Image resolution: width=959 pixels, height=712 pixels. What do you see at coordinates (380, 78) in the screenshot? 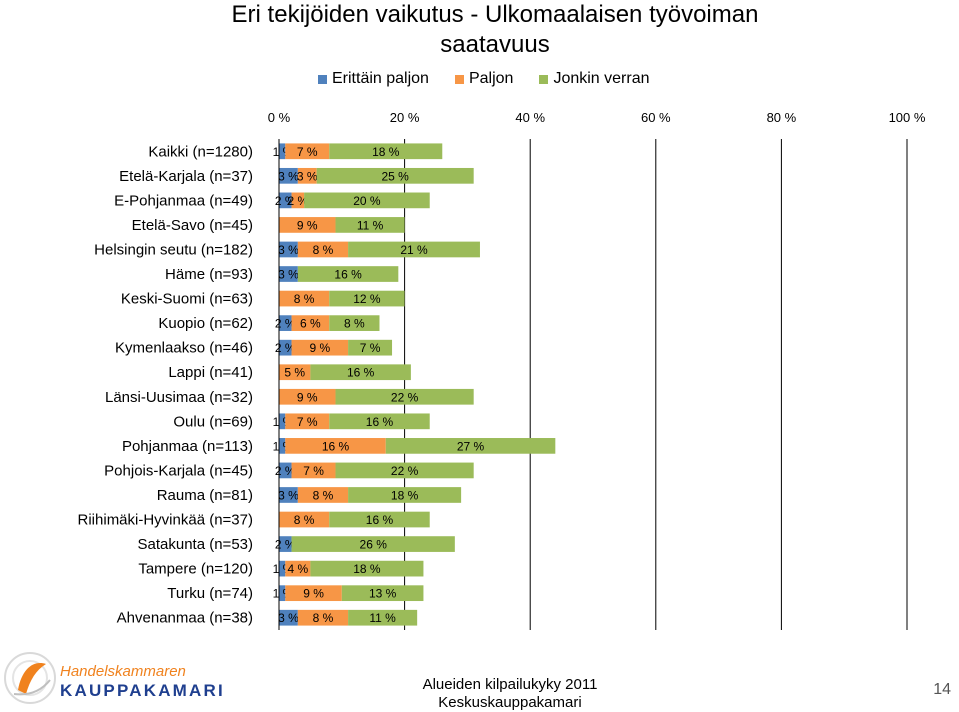
I see `legend-label: Erittäin paljon` at bounding box center [380, 78].